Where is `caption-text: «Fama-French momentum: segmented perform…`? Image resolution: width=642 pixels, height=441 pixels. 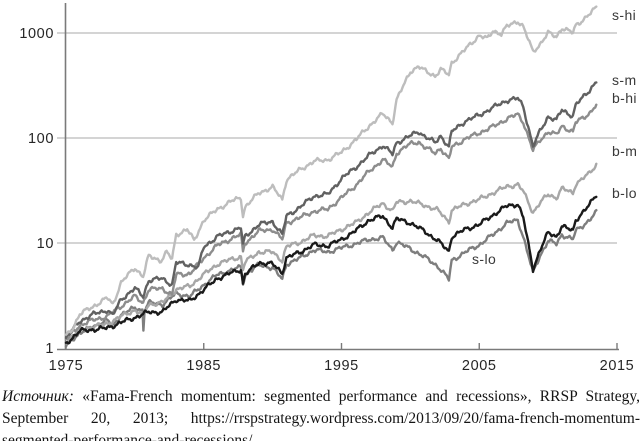
caption-text: «Fama-French momentum: segmented perform… is located at coordinates (321, 414).